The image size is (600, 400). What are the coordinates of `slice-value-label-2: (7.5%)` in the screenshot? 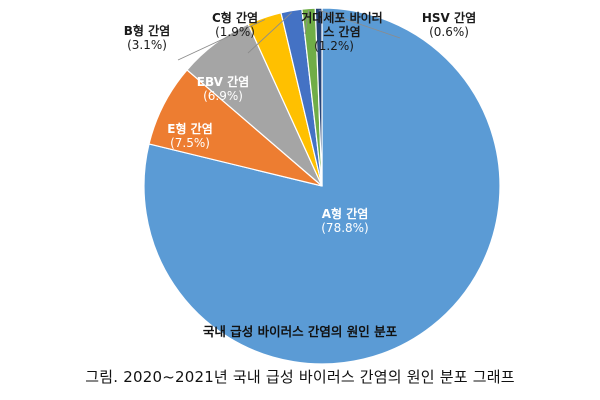 It's located at (190, 143).